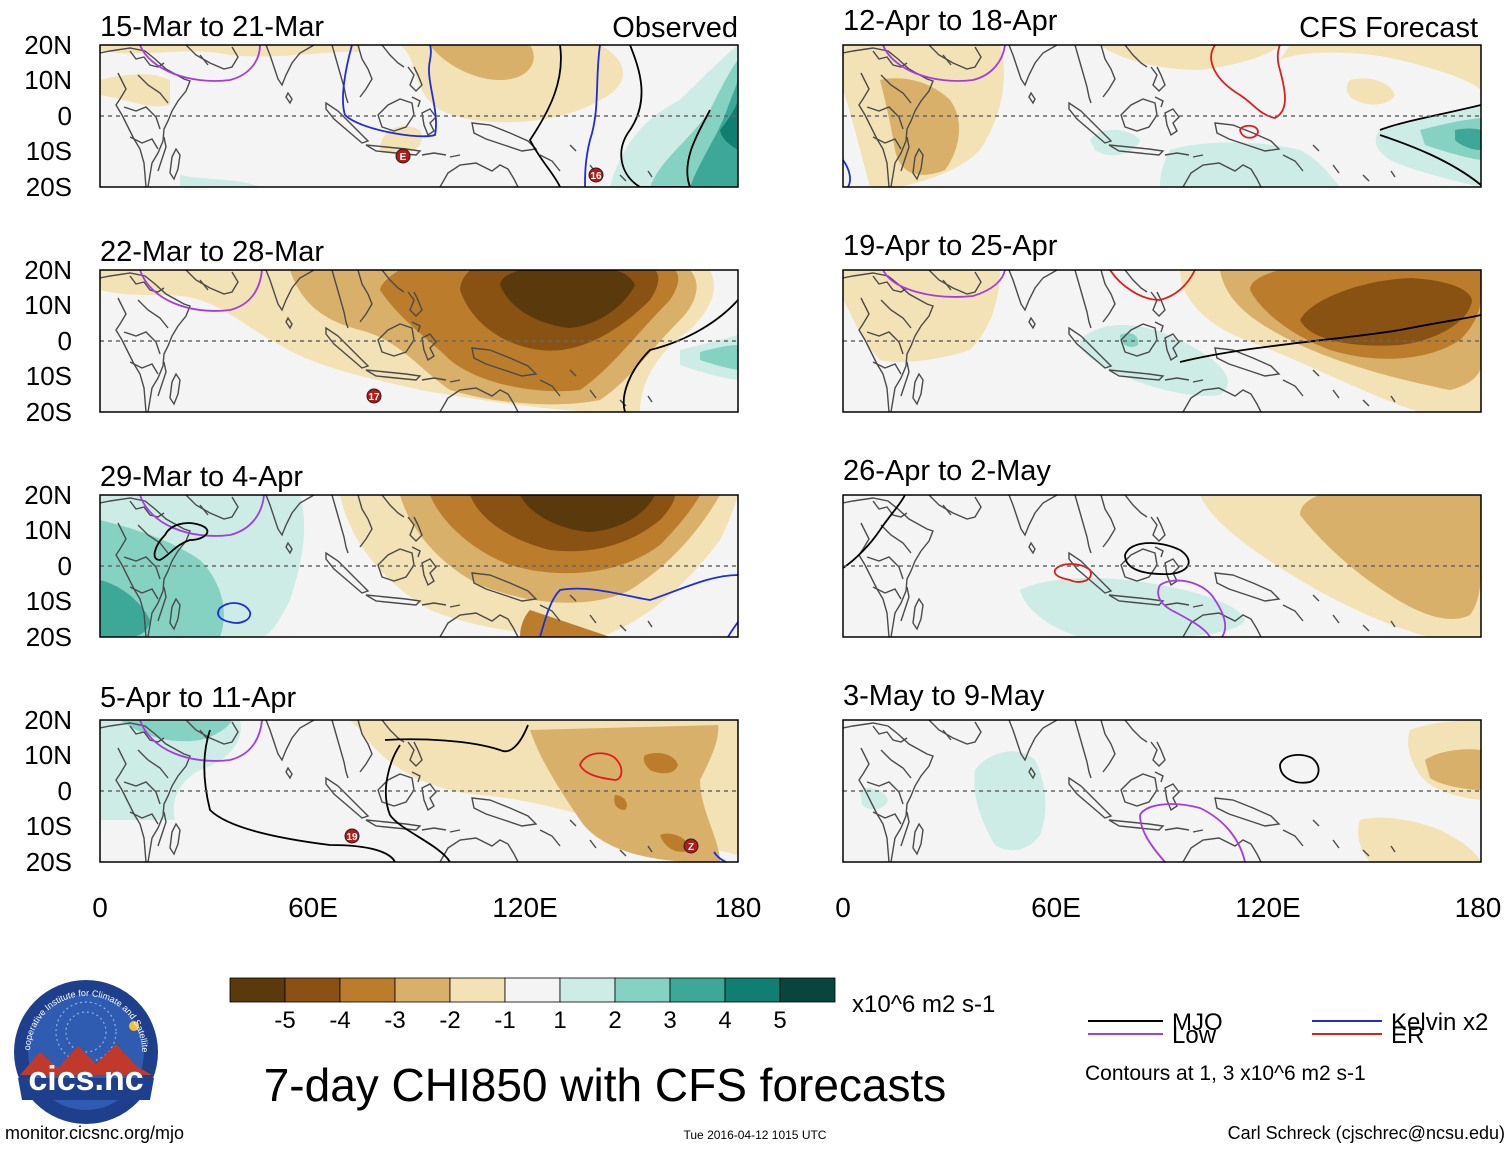 The height and width of the screenshot is (1149, 1510). What do you see at coordinates (426, 907) in the screenshot?
I see `lon-axis-left: 0 60E 120E 180` at bounding box center [426, 907].